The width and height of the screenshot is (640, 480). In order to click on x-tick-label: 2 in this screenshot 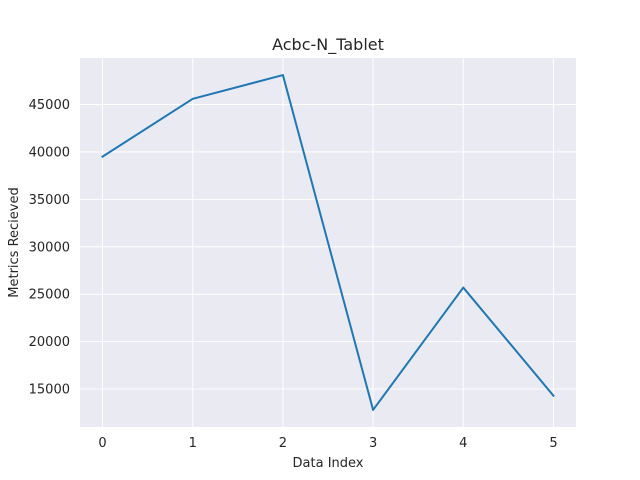, I will do `click(283, 443)`.